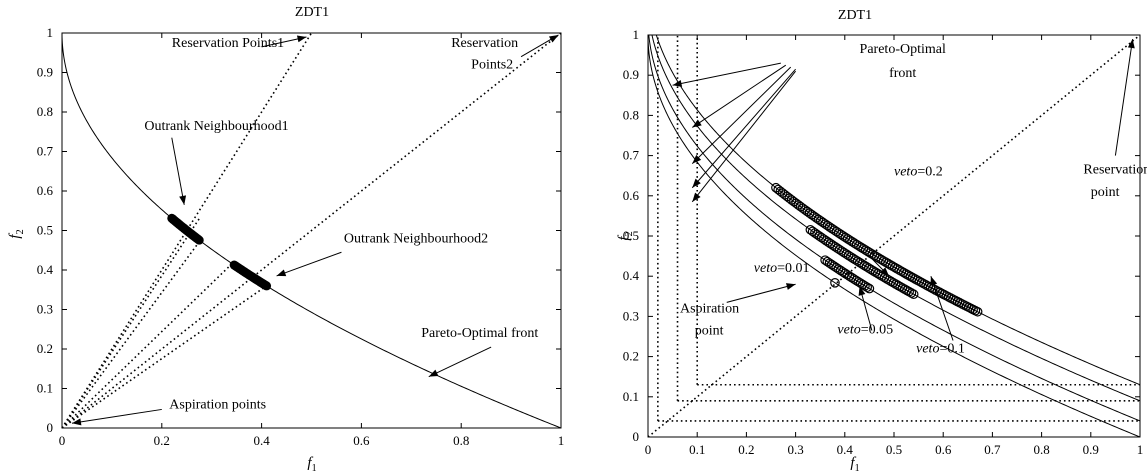 Image resolution: width=1147 pixels, height=474 pixels. Describe the element at coordinates (697, 449) in the screenshot. I see `x-tick-label: 0.1` at that location.